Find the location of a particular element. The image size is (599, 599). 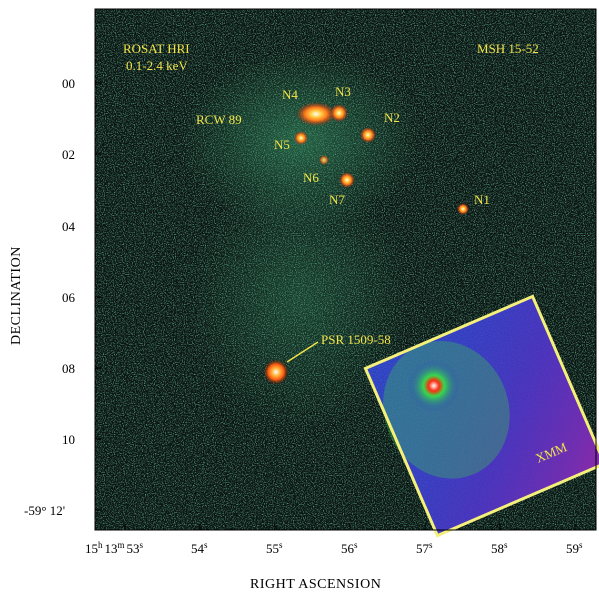

knot-label-n3: N3 is located at coordinates (343, 91).